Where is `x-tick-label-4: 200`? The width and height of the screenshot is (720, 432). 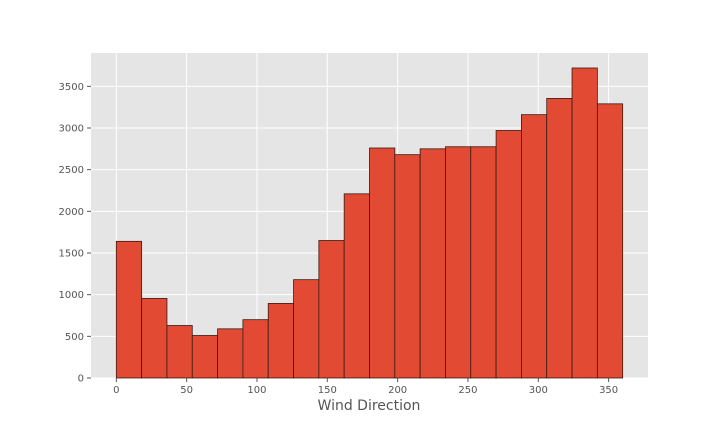
x-tick-label-4: 200 is located at coordinates (397, 390).